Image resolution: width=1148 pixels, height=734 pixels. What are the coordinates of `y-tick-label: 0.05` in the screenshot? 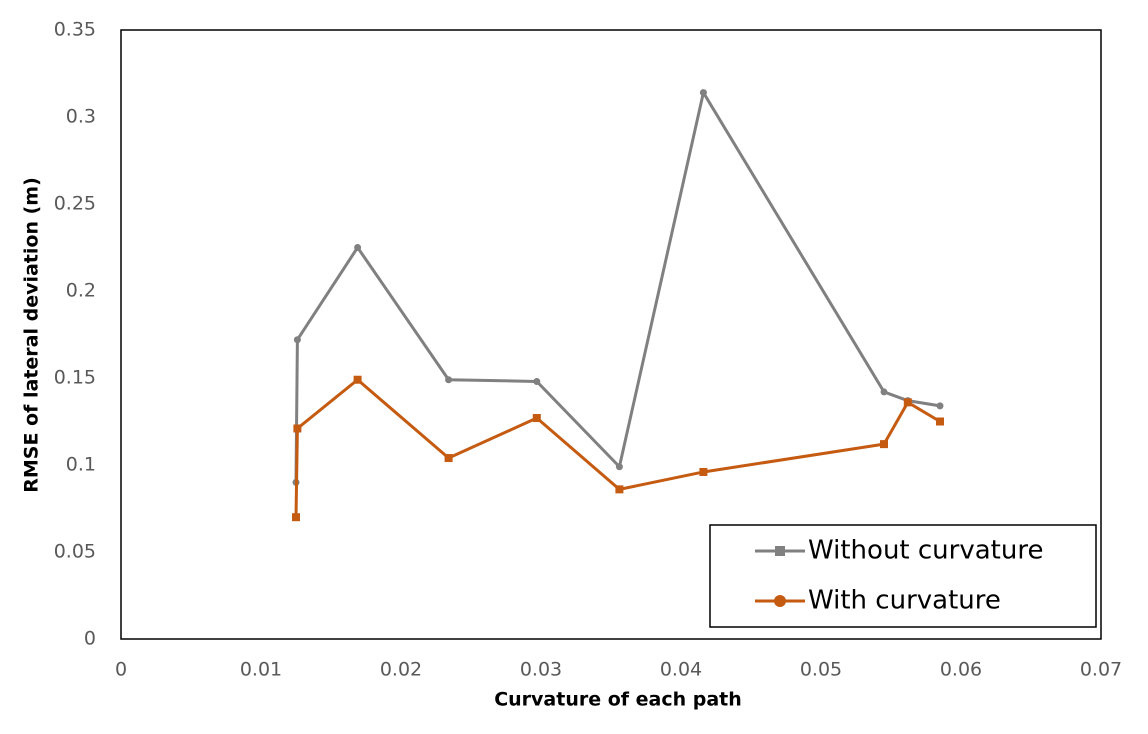 It's located at (75, 552).